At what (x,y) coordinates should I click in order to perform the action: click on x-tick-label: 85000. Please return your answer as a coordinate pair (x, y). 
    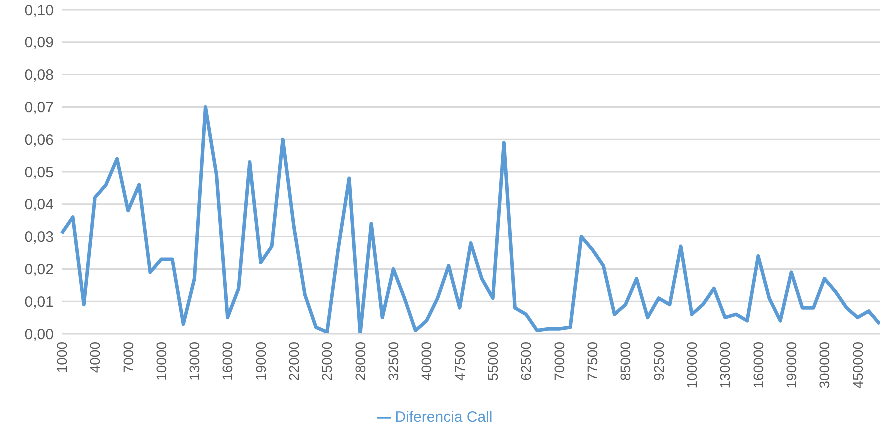
    Looking at the image, I should click on (626, 361).